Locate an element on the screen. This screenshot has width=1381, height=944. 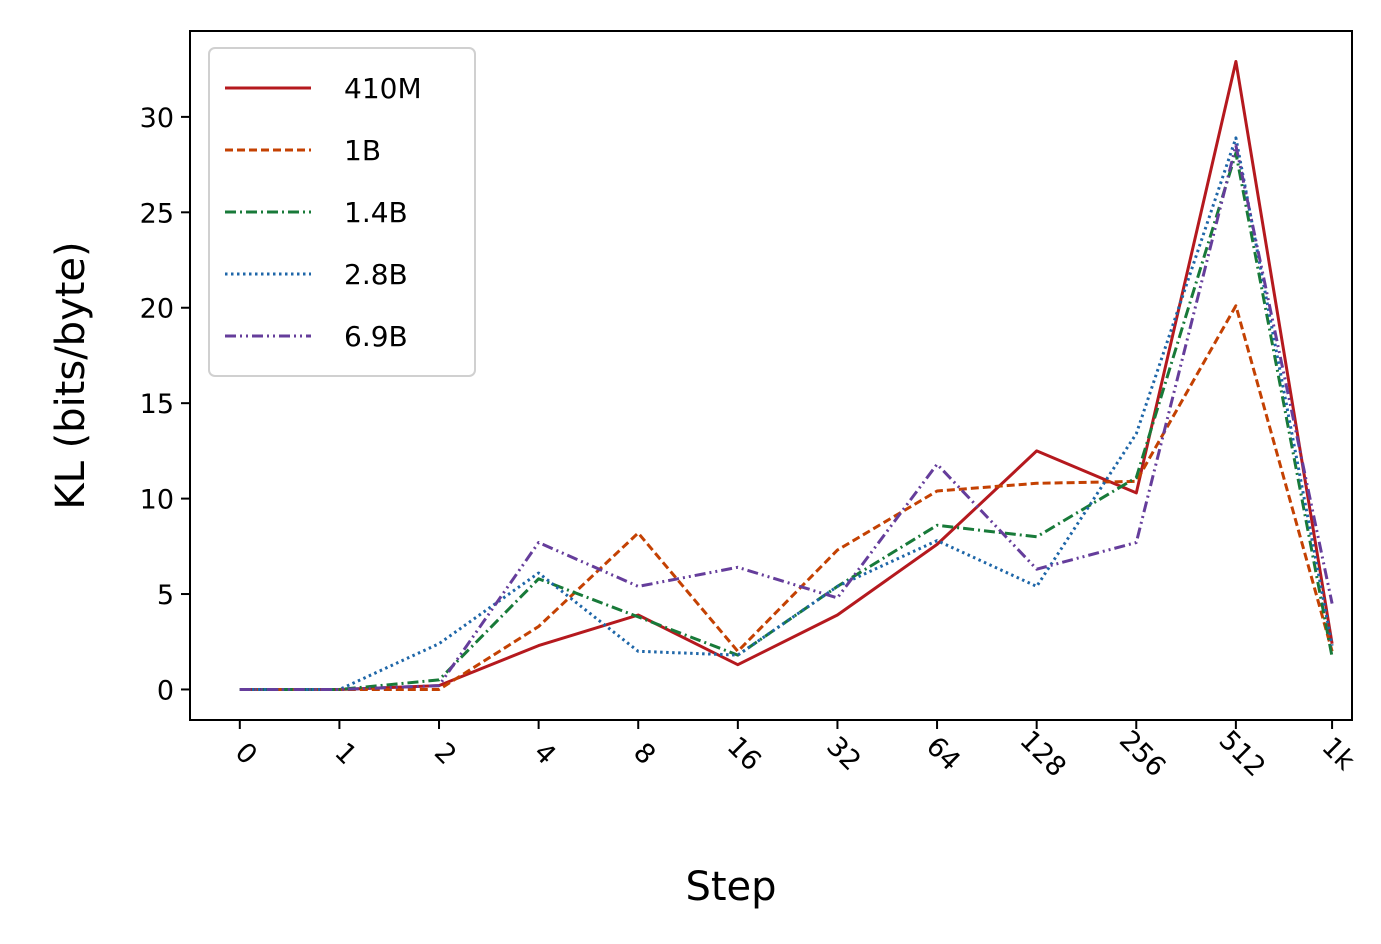
x-tick-label: 1 is located at coordinates (345, 754).